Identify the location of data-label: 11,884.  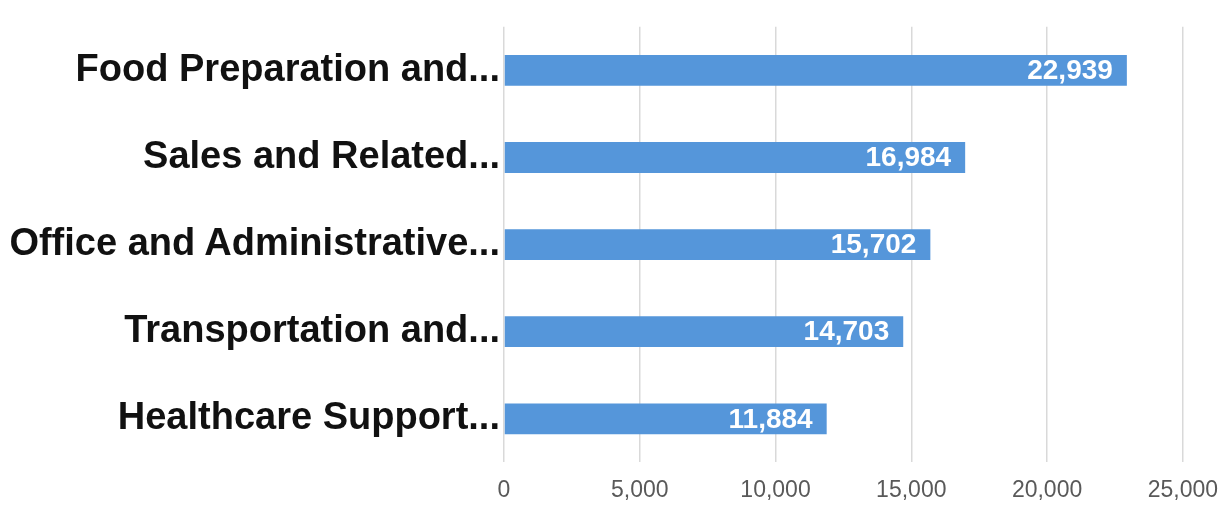
(771, 418).